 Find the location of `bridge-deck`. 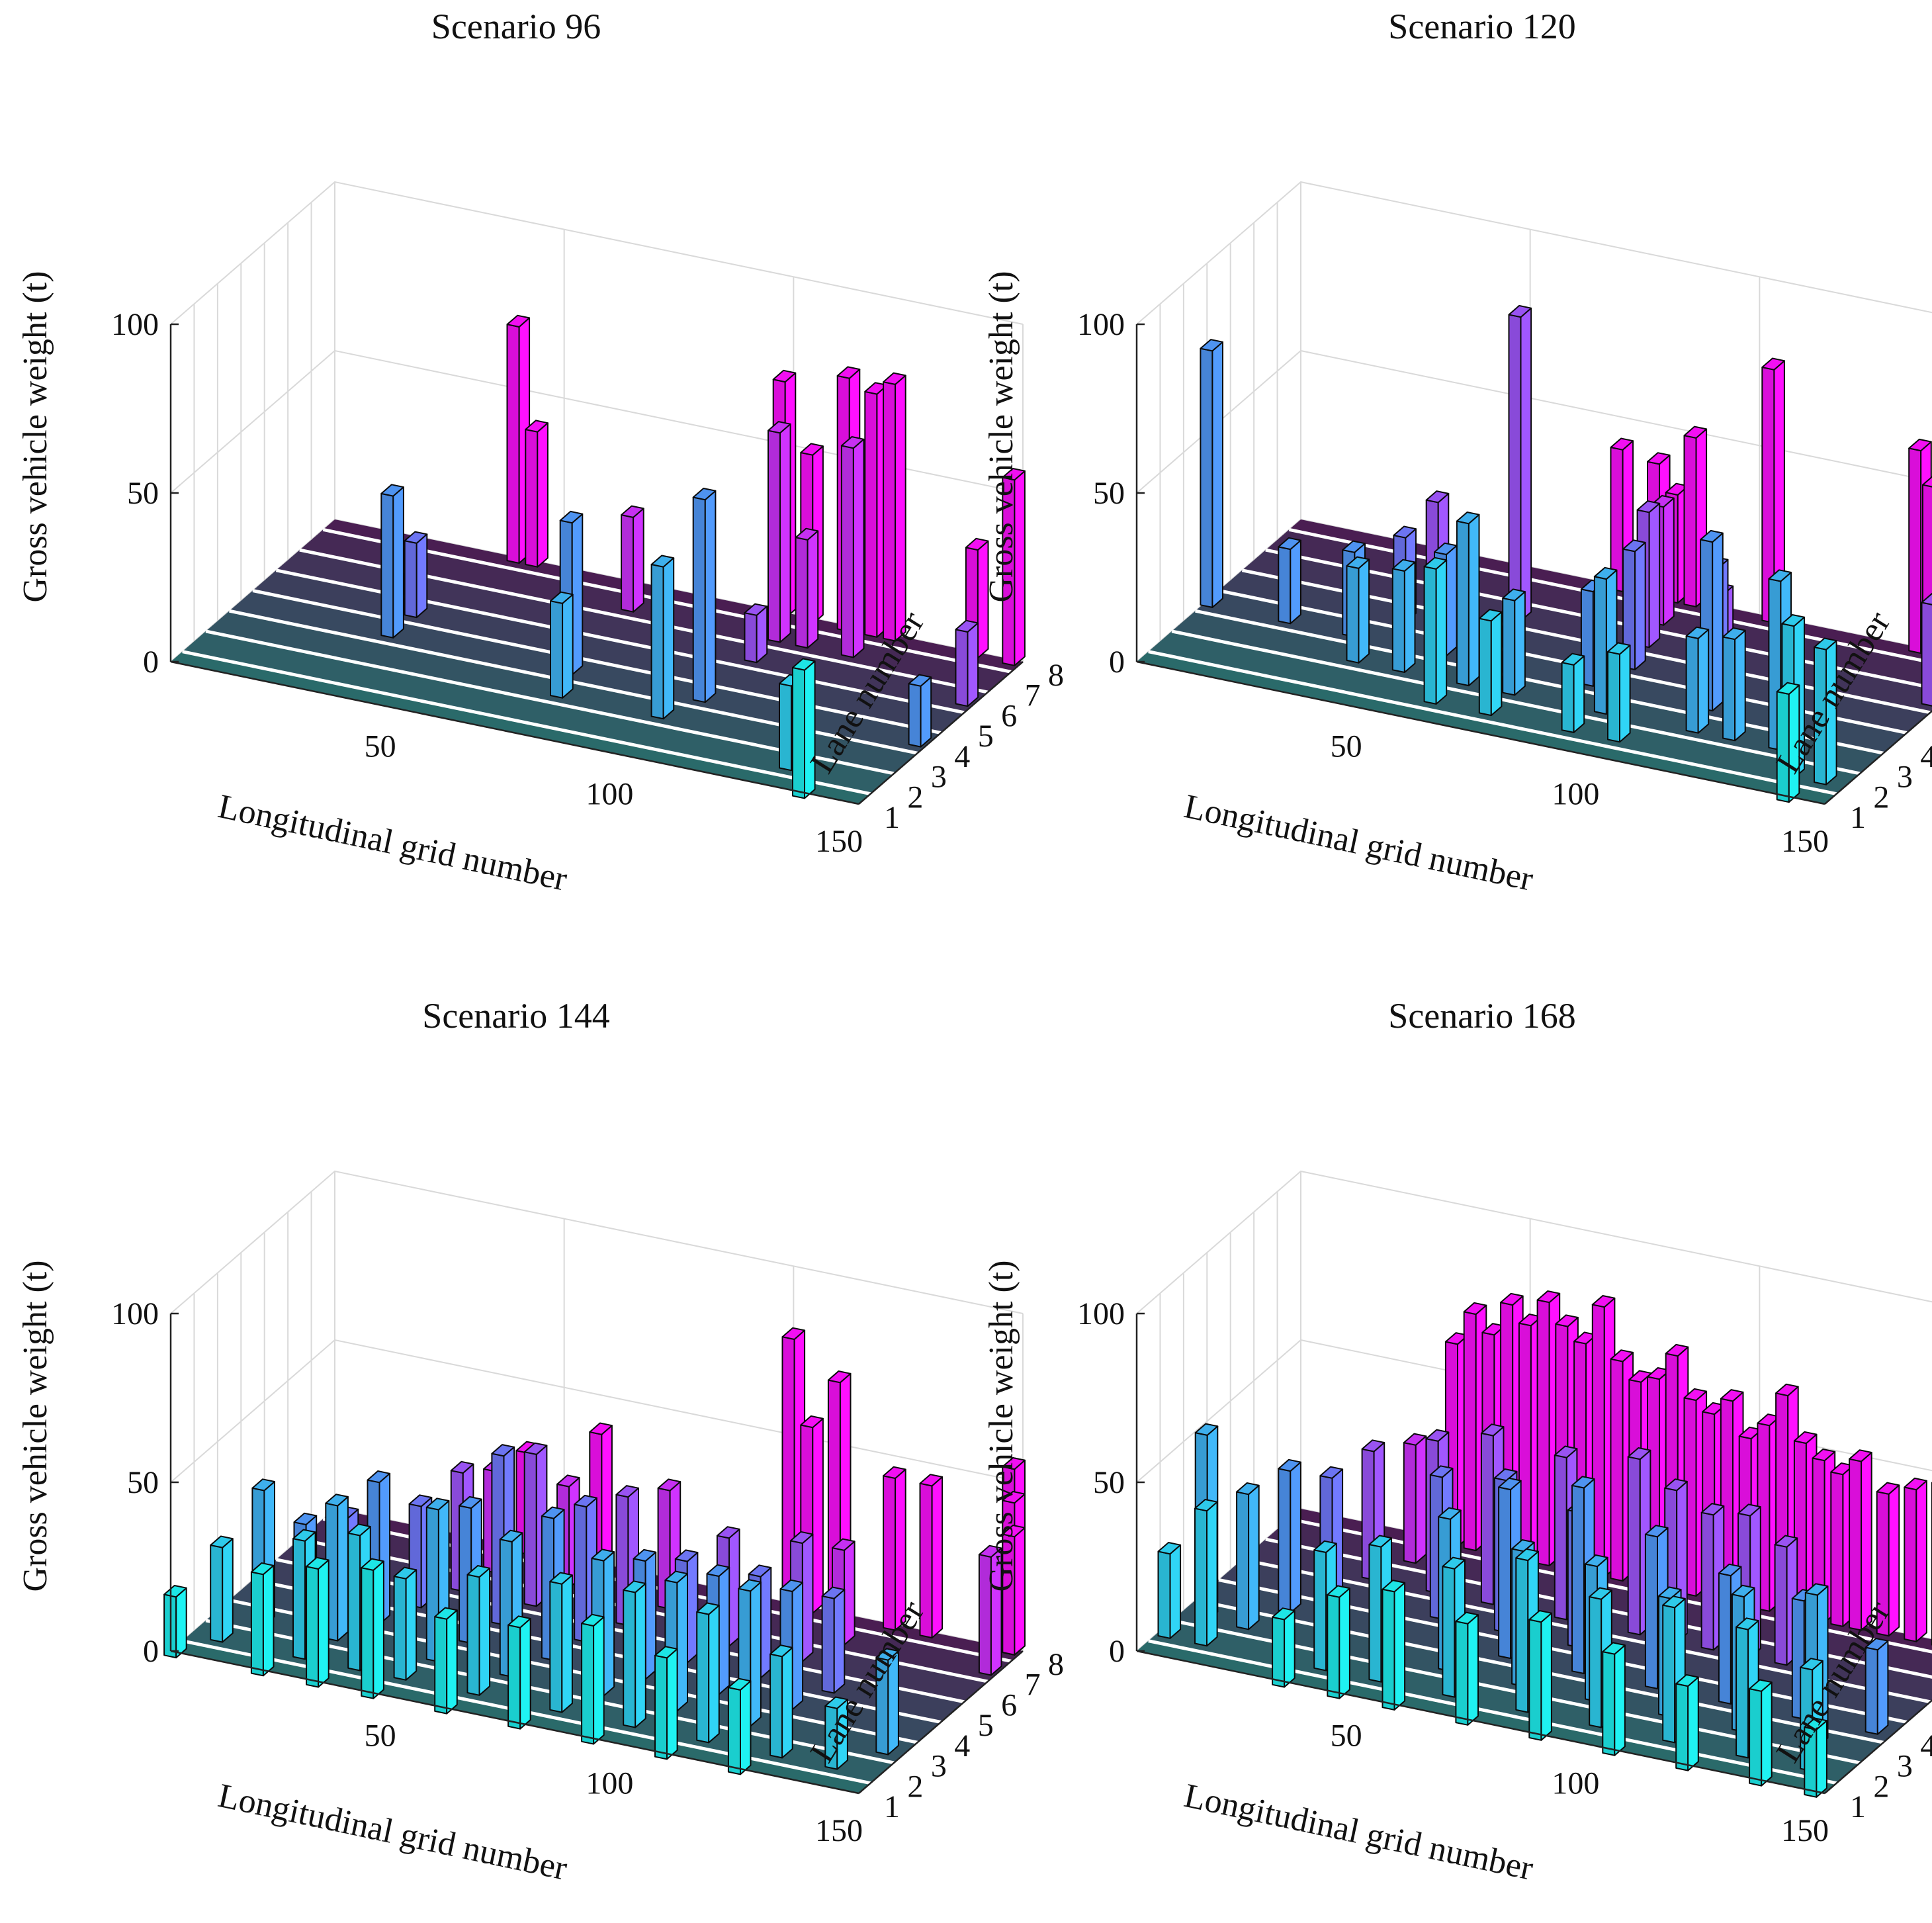

bridge-deck is located at coordinates (1534, 661).